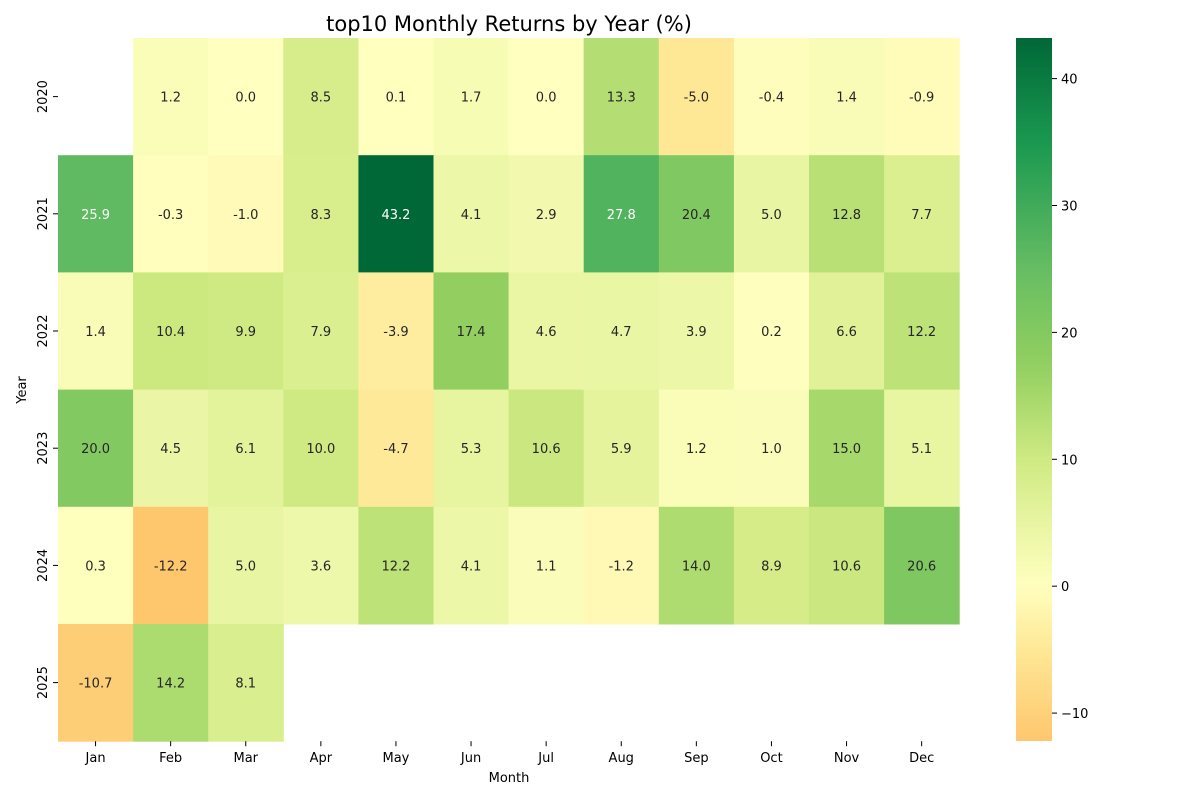  Describe the element at coordinates (1069, 333) in the screenshot. I see `colorbar-tick-label: 20` at that location.